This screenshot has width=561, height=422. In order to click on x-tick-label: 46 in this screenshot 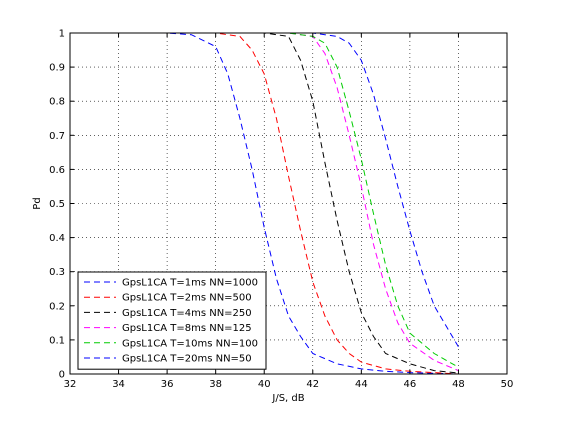, I will do `click(410, 384)`.